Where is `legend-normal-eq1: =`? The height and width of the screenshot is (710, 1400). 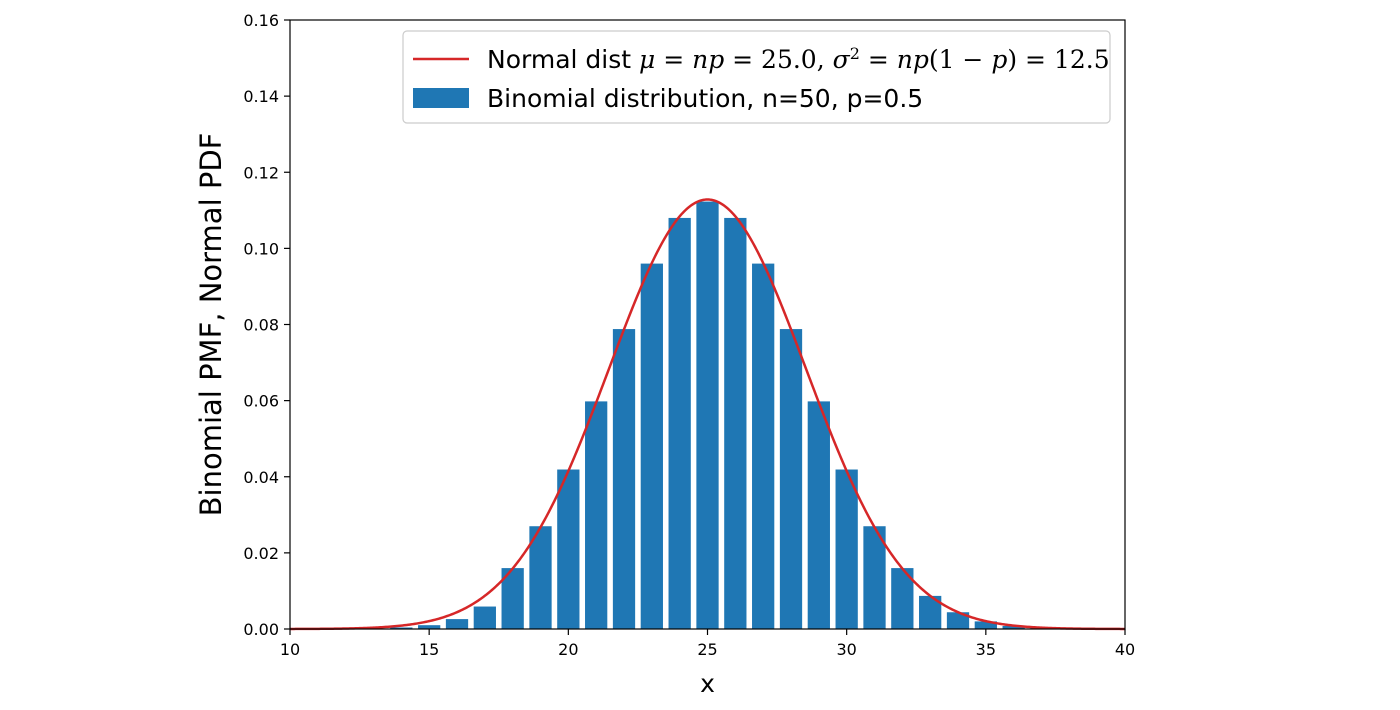 legend-normal-eq1: = is located at coordinates (673, 59).